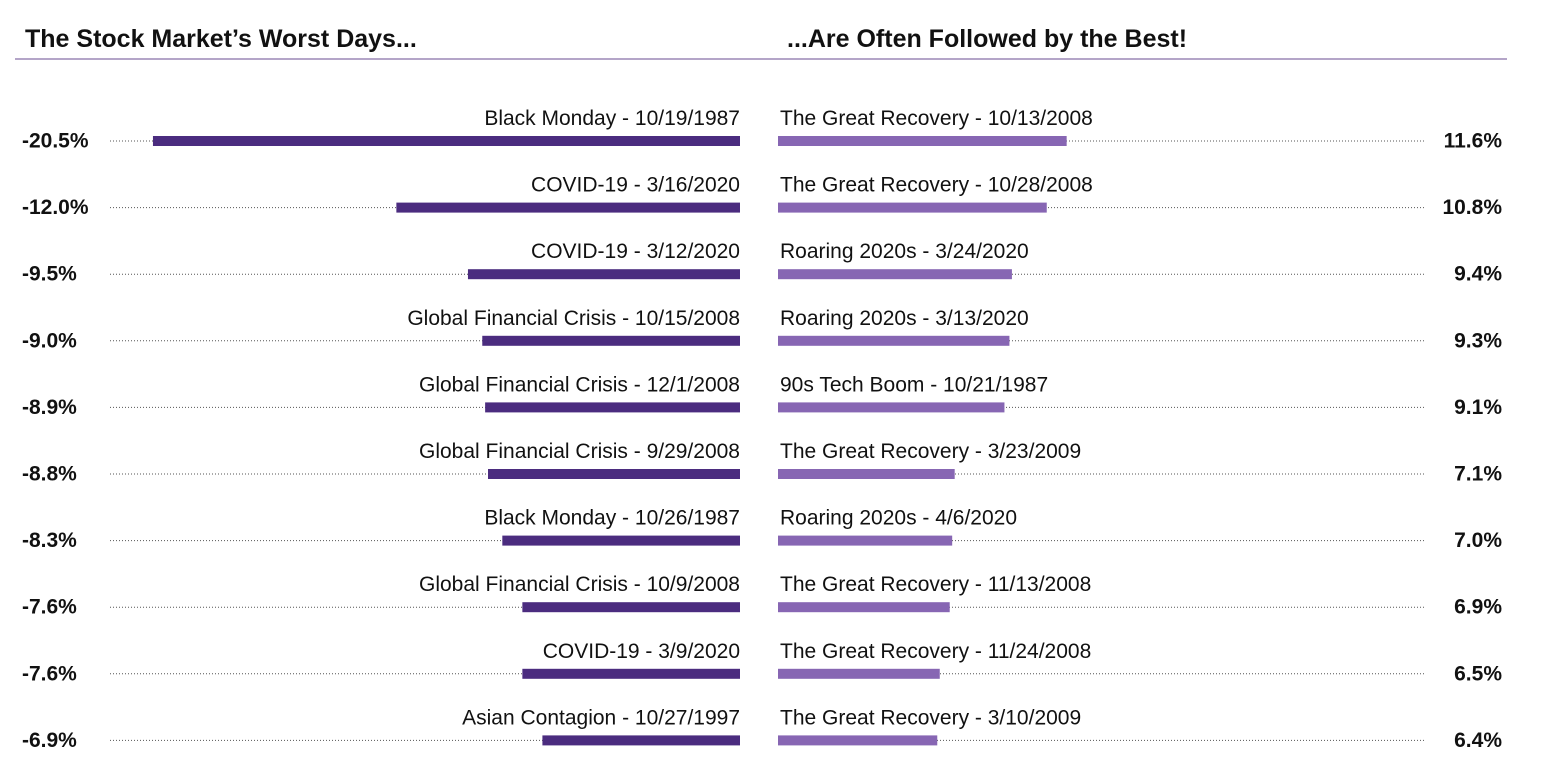 The height and width of the screenshot is (779, 1541). Describe the element at coordinates (930, 717) in the screenshot. I see `category-label: The Great Recovery - 3/10/2009` at that location.